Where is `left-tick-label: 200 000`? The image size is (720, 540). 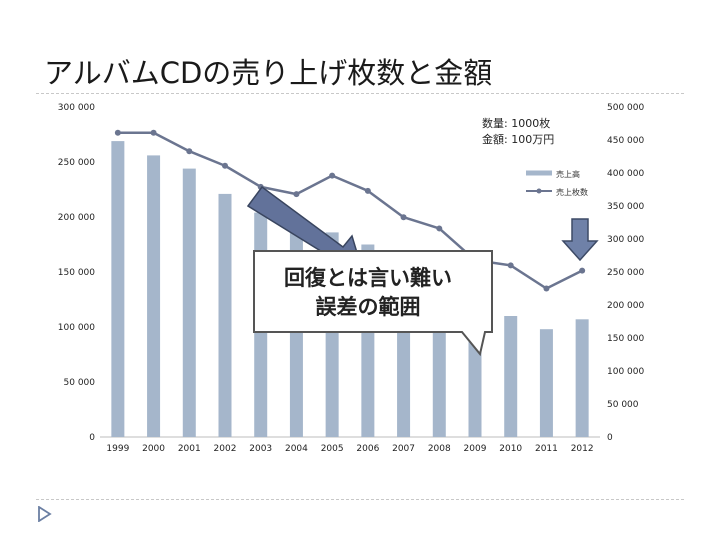 left-tick-label: 200 000 is located at coordinates (76, 218).